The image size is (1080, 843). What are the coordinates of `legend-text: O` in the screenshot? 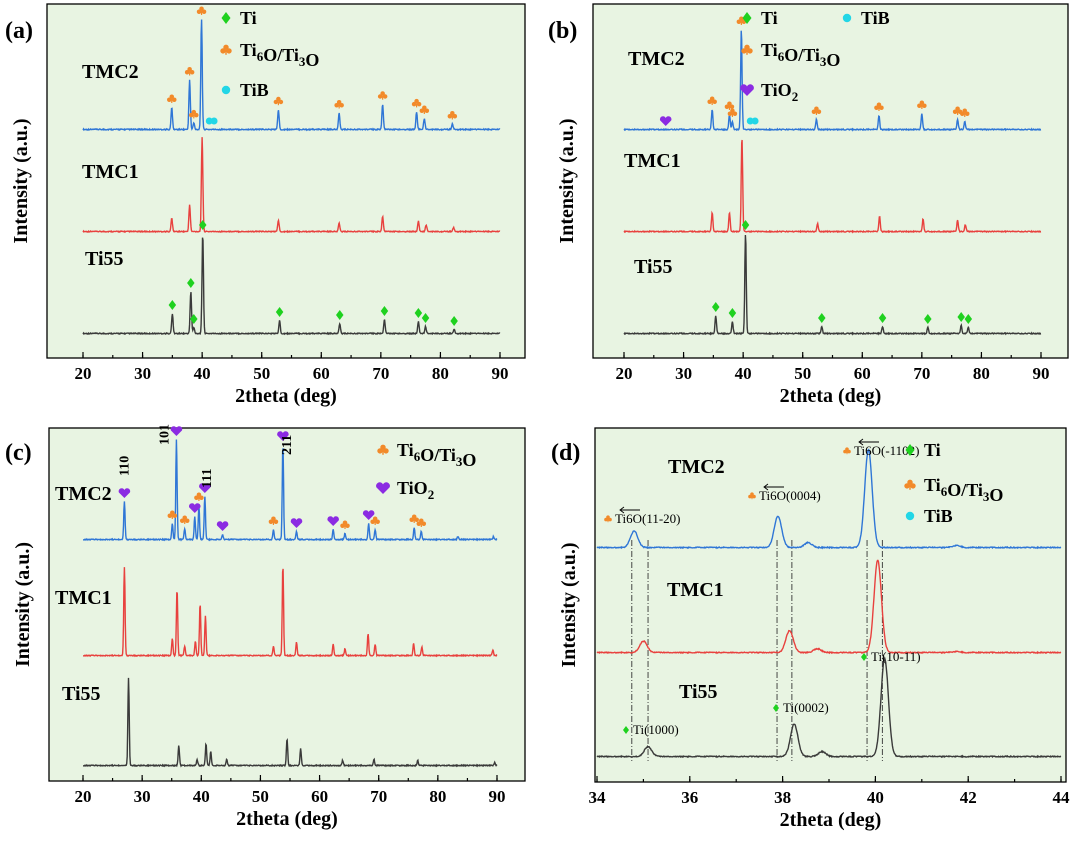 It's located at (312, 60).